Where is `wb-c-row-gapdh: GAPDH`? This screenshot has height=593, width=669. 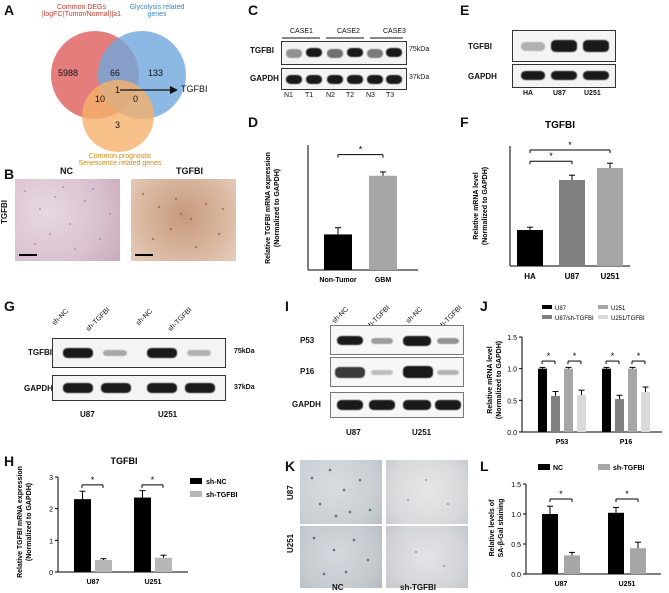 wb-c-row-gapdh: GAPDH is located at coordinates (264, 78).